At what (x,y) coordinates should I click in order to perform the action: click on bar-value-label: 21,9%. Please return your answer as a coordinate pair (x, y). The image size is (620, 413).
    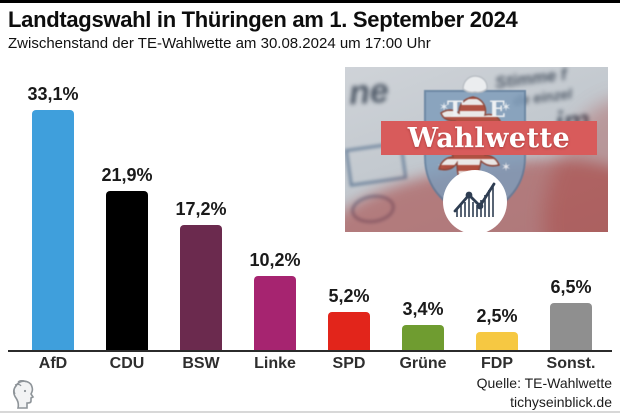
    Looking at the image, I should click on (127, 175).